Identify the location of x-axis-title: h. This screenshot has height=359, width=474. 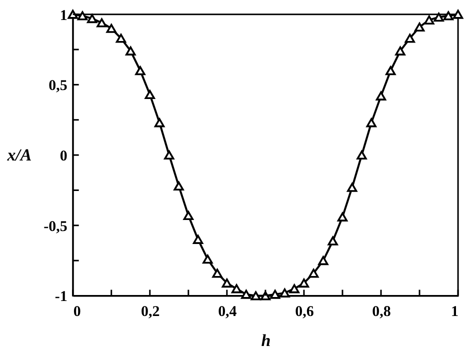
(266, 340).